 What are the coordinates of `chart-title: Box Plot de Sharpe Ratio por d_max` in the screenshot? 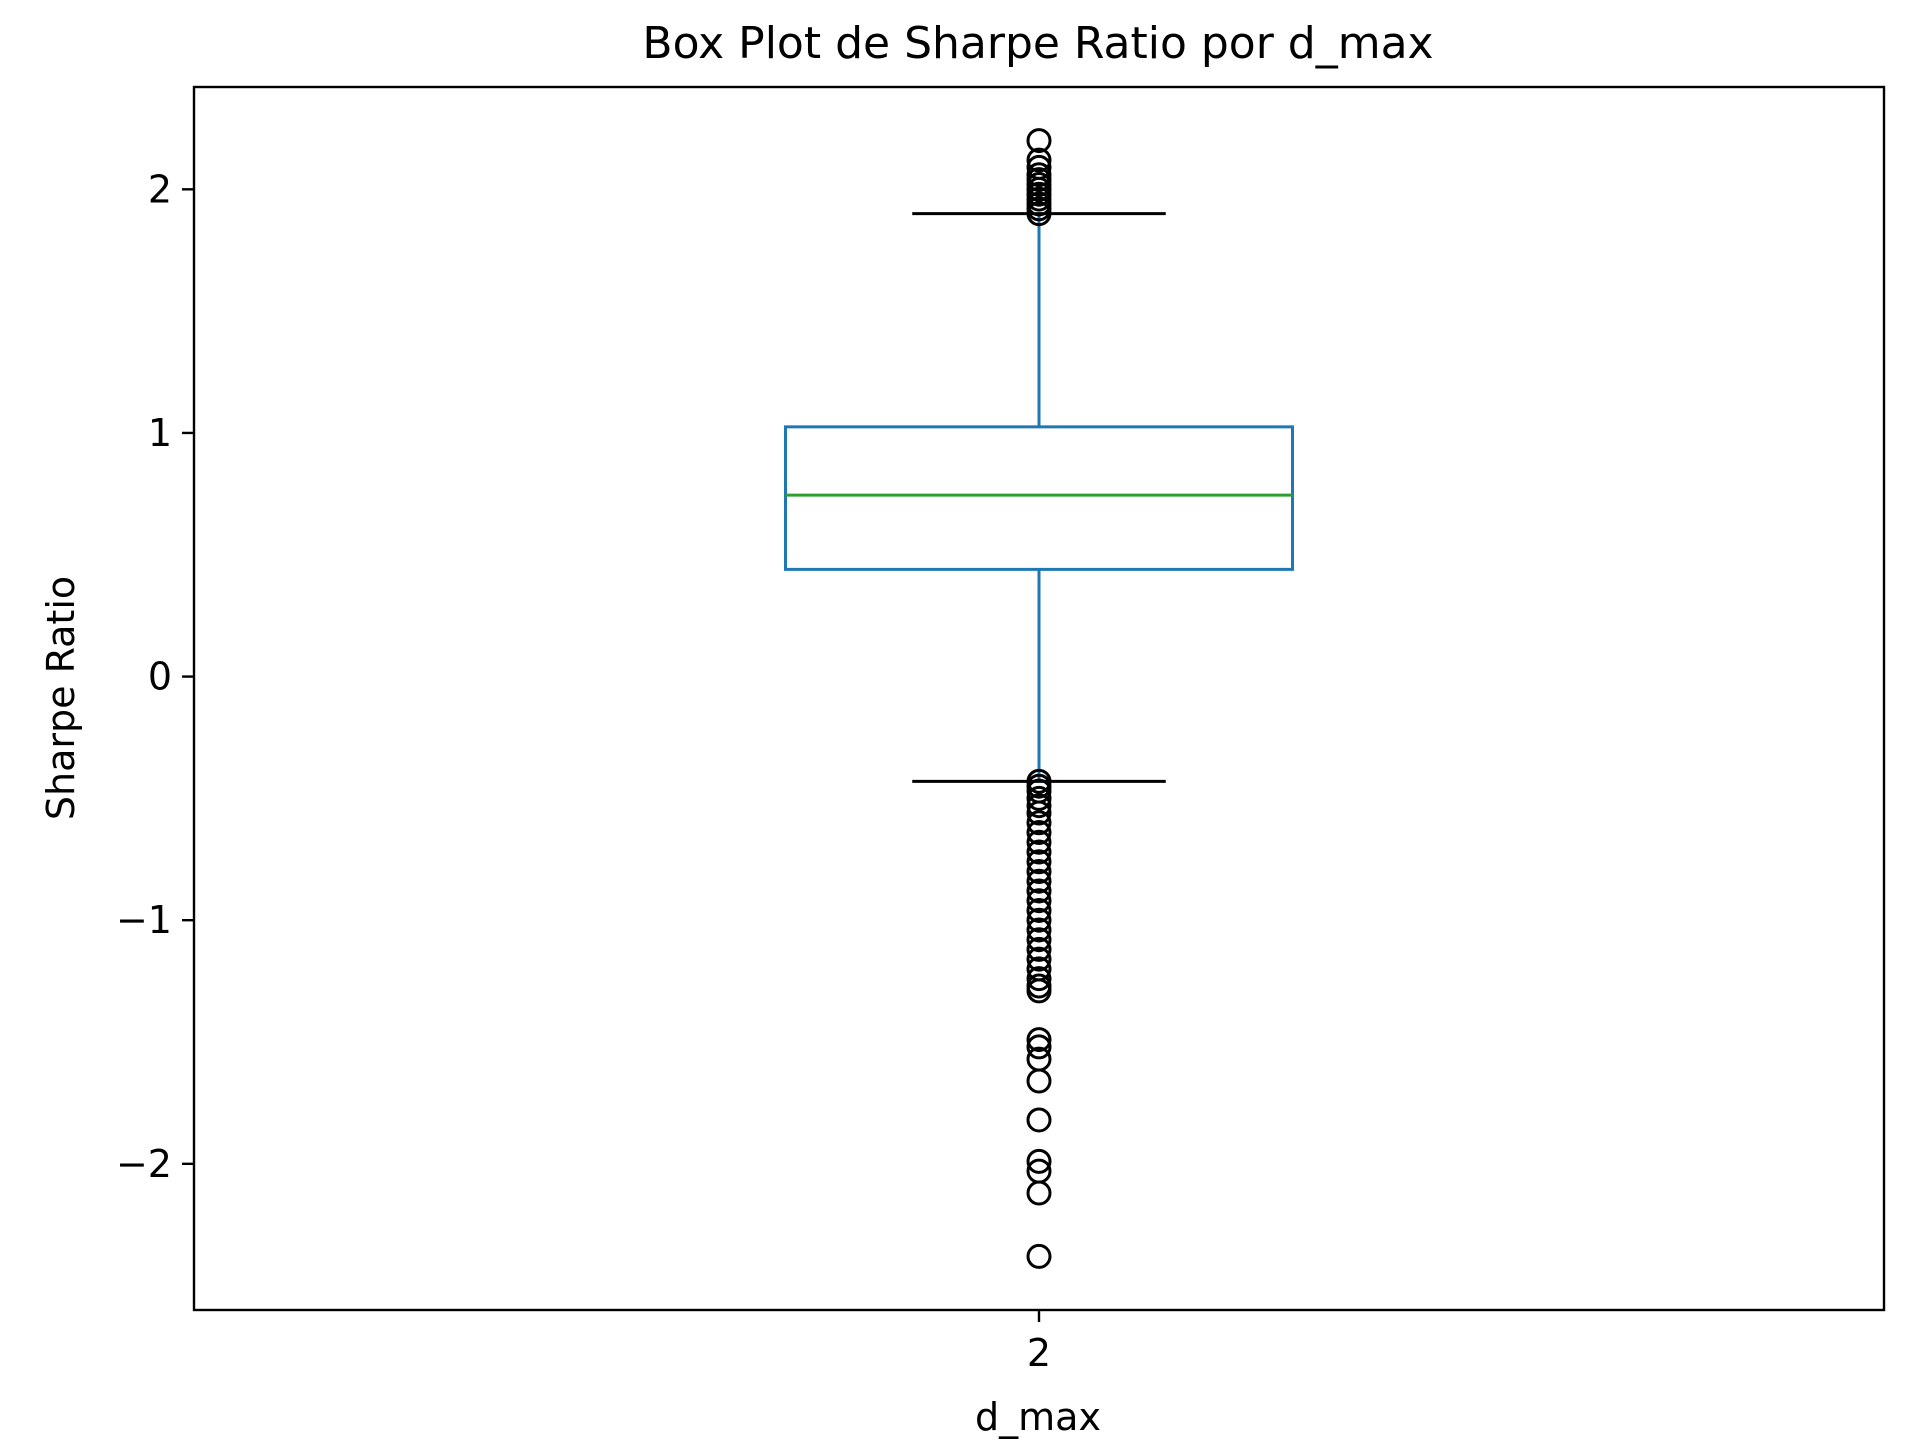 It's located at (1037, 43).